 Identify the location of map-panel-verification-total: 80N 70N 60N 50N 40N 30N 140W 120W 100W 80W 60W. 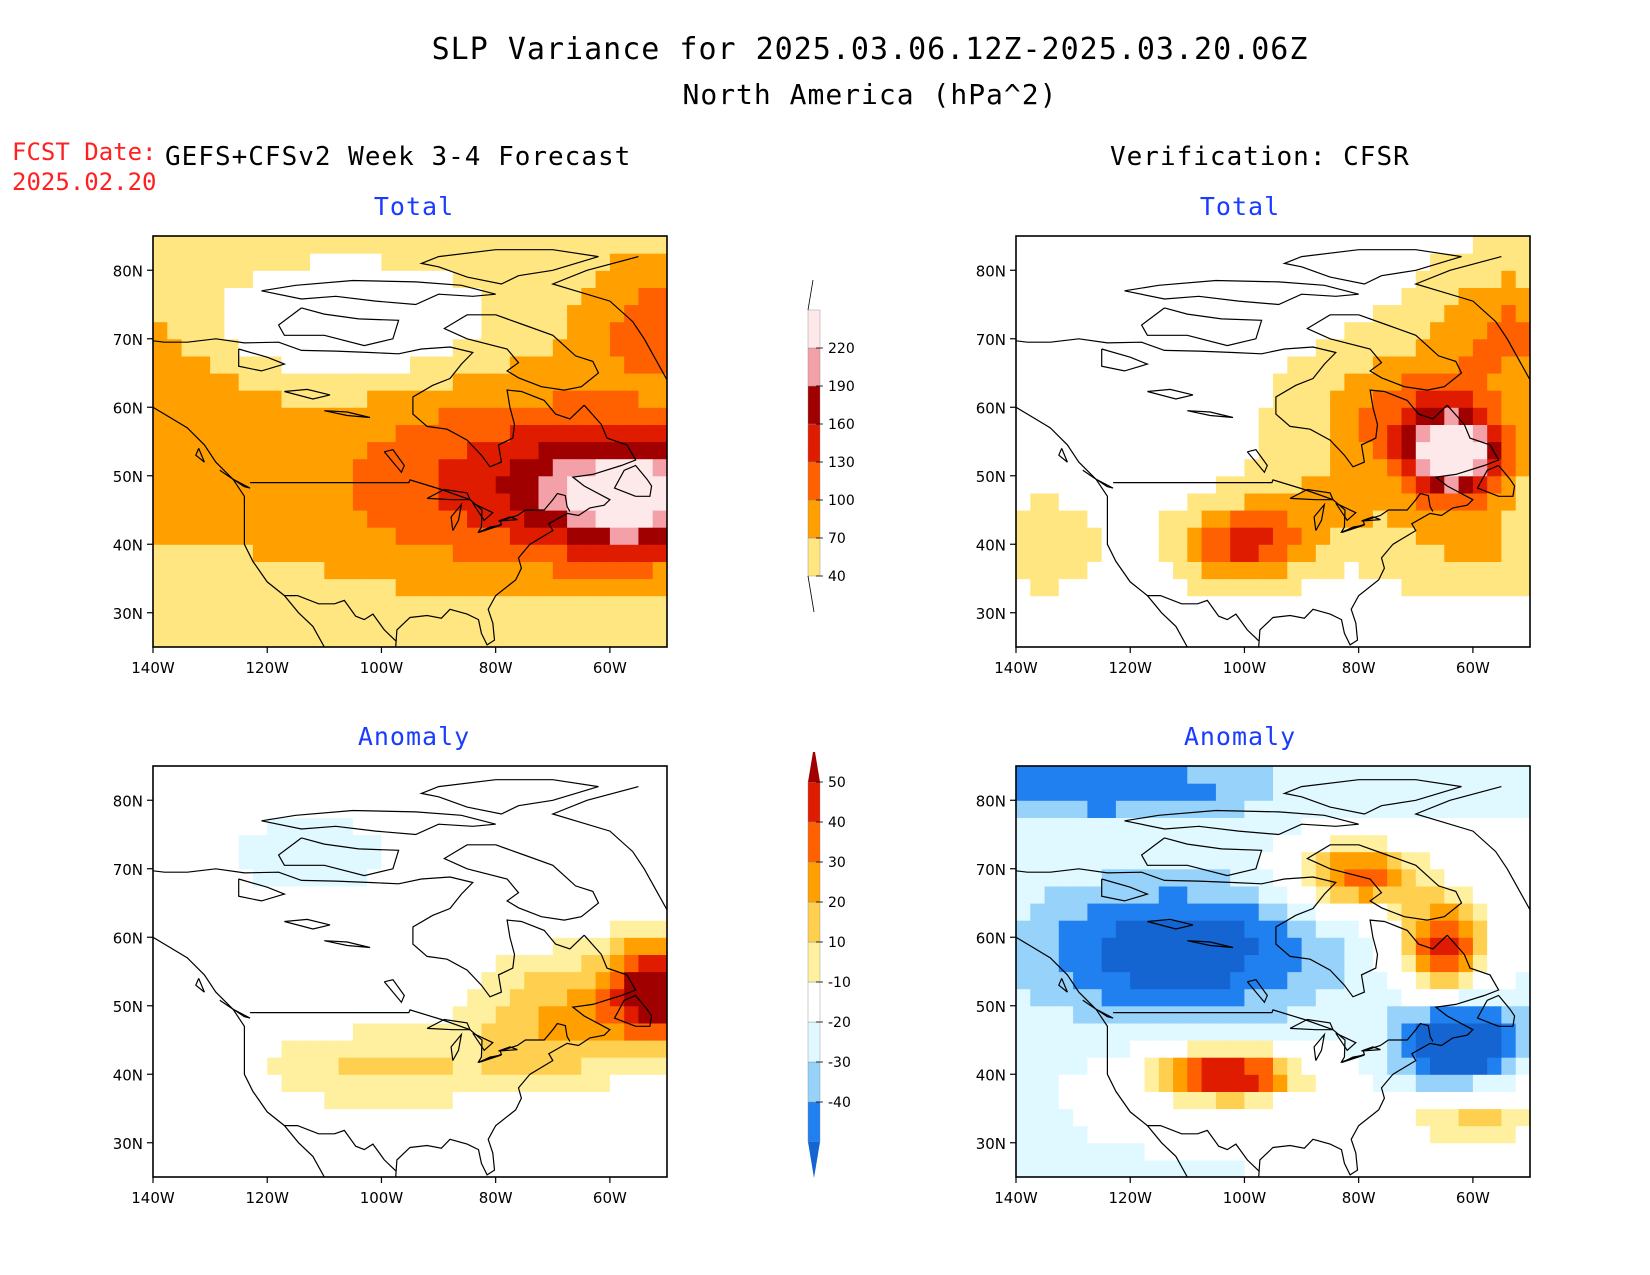
(1253, 456).